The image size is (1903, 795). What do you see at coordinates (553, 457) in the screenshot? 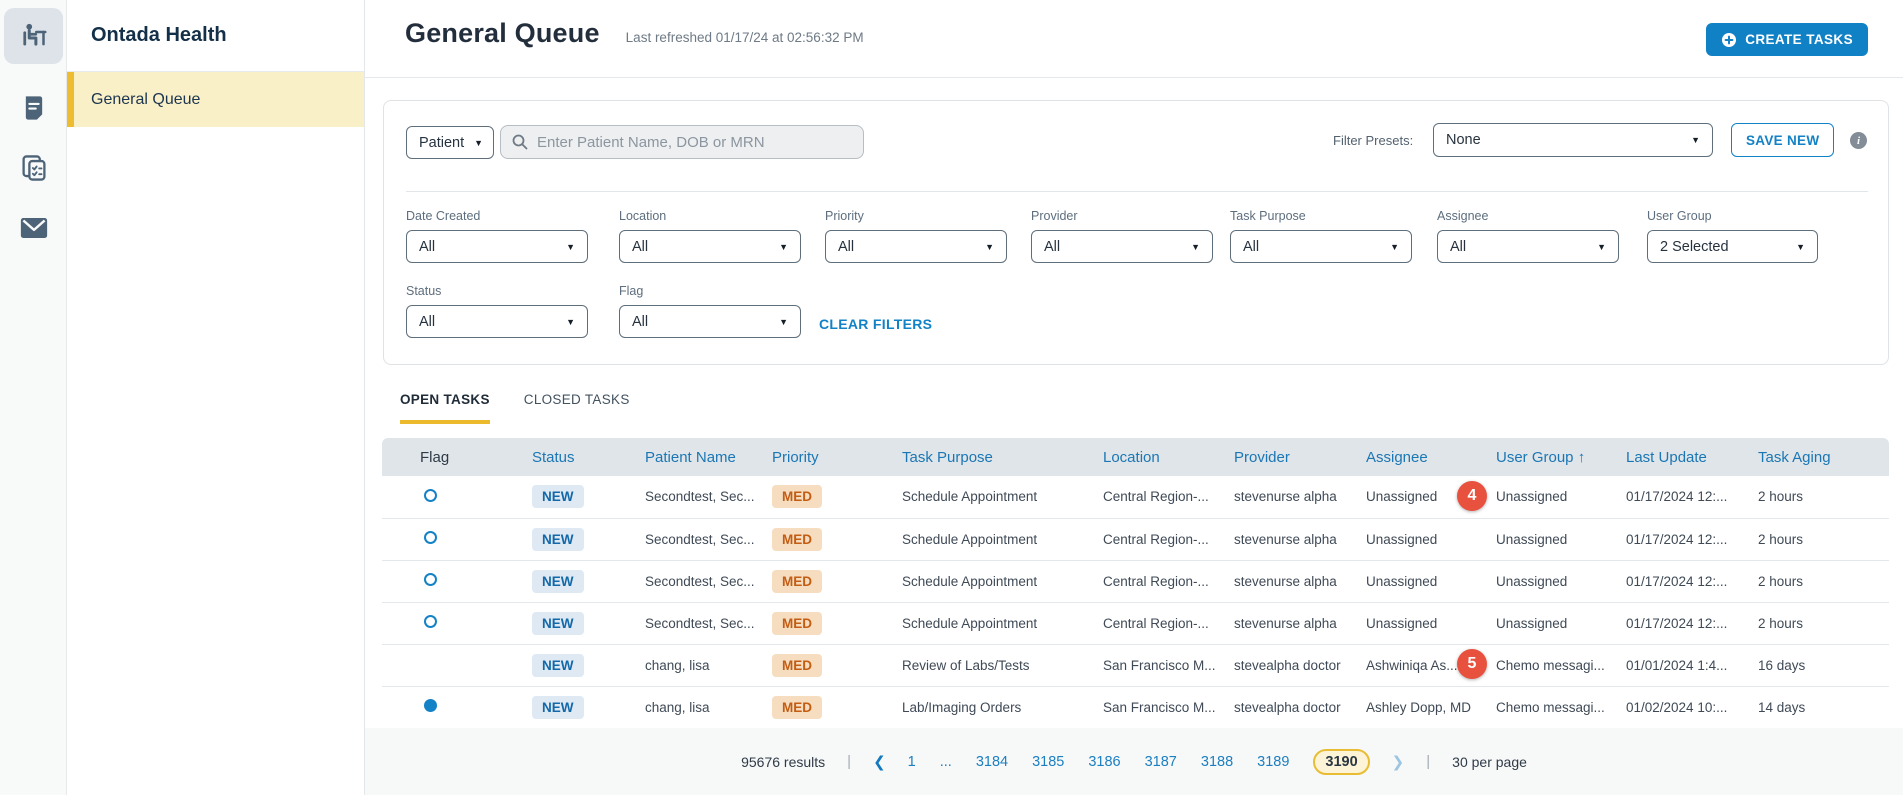
I see `column-header-status: Status` at bounding box center [553, 457].